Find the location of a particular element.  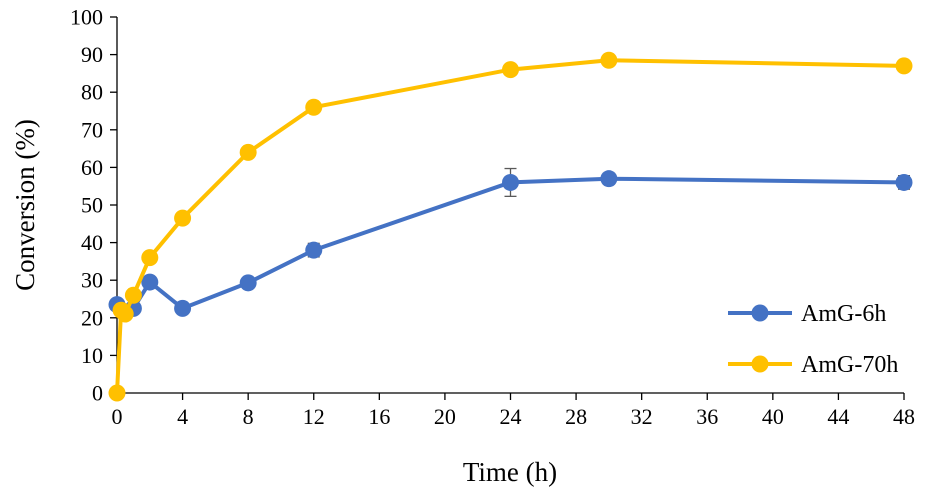

legend: AmG-6h AmG-70h is located at coordinates (813, 339).